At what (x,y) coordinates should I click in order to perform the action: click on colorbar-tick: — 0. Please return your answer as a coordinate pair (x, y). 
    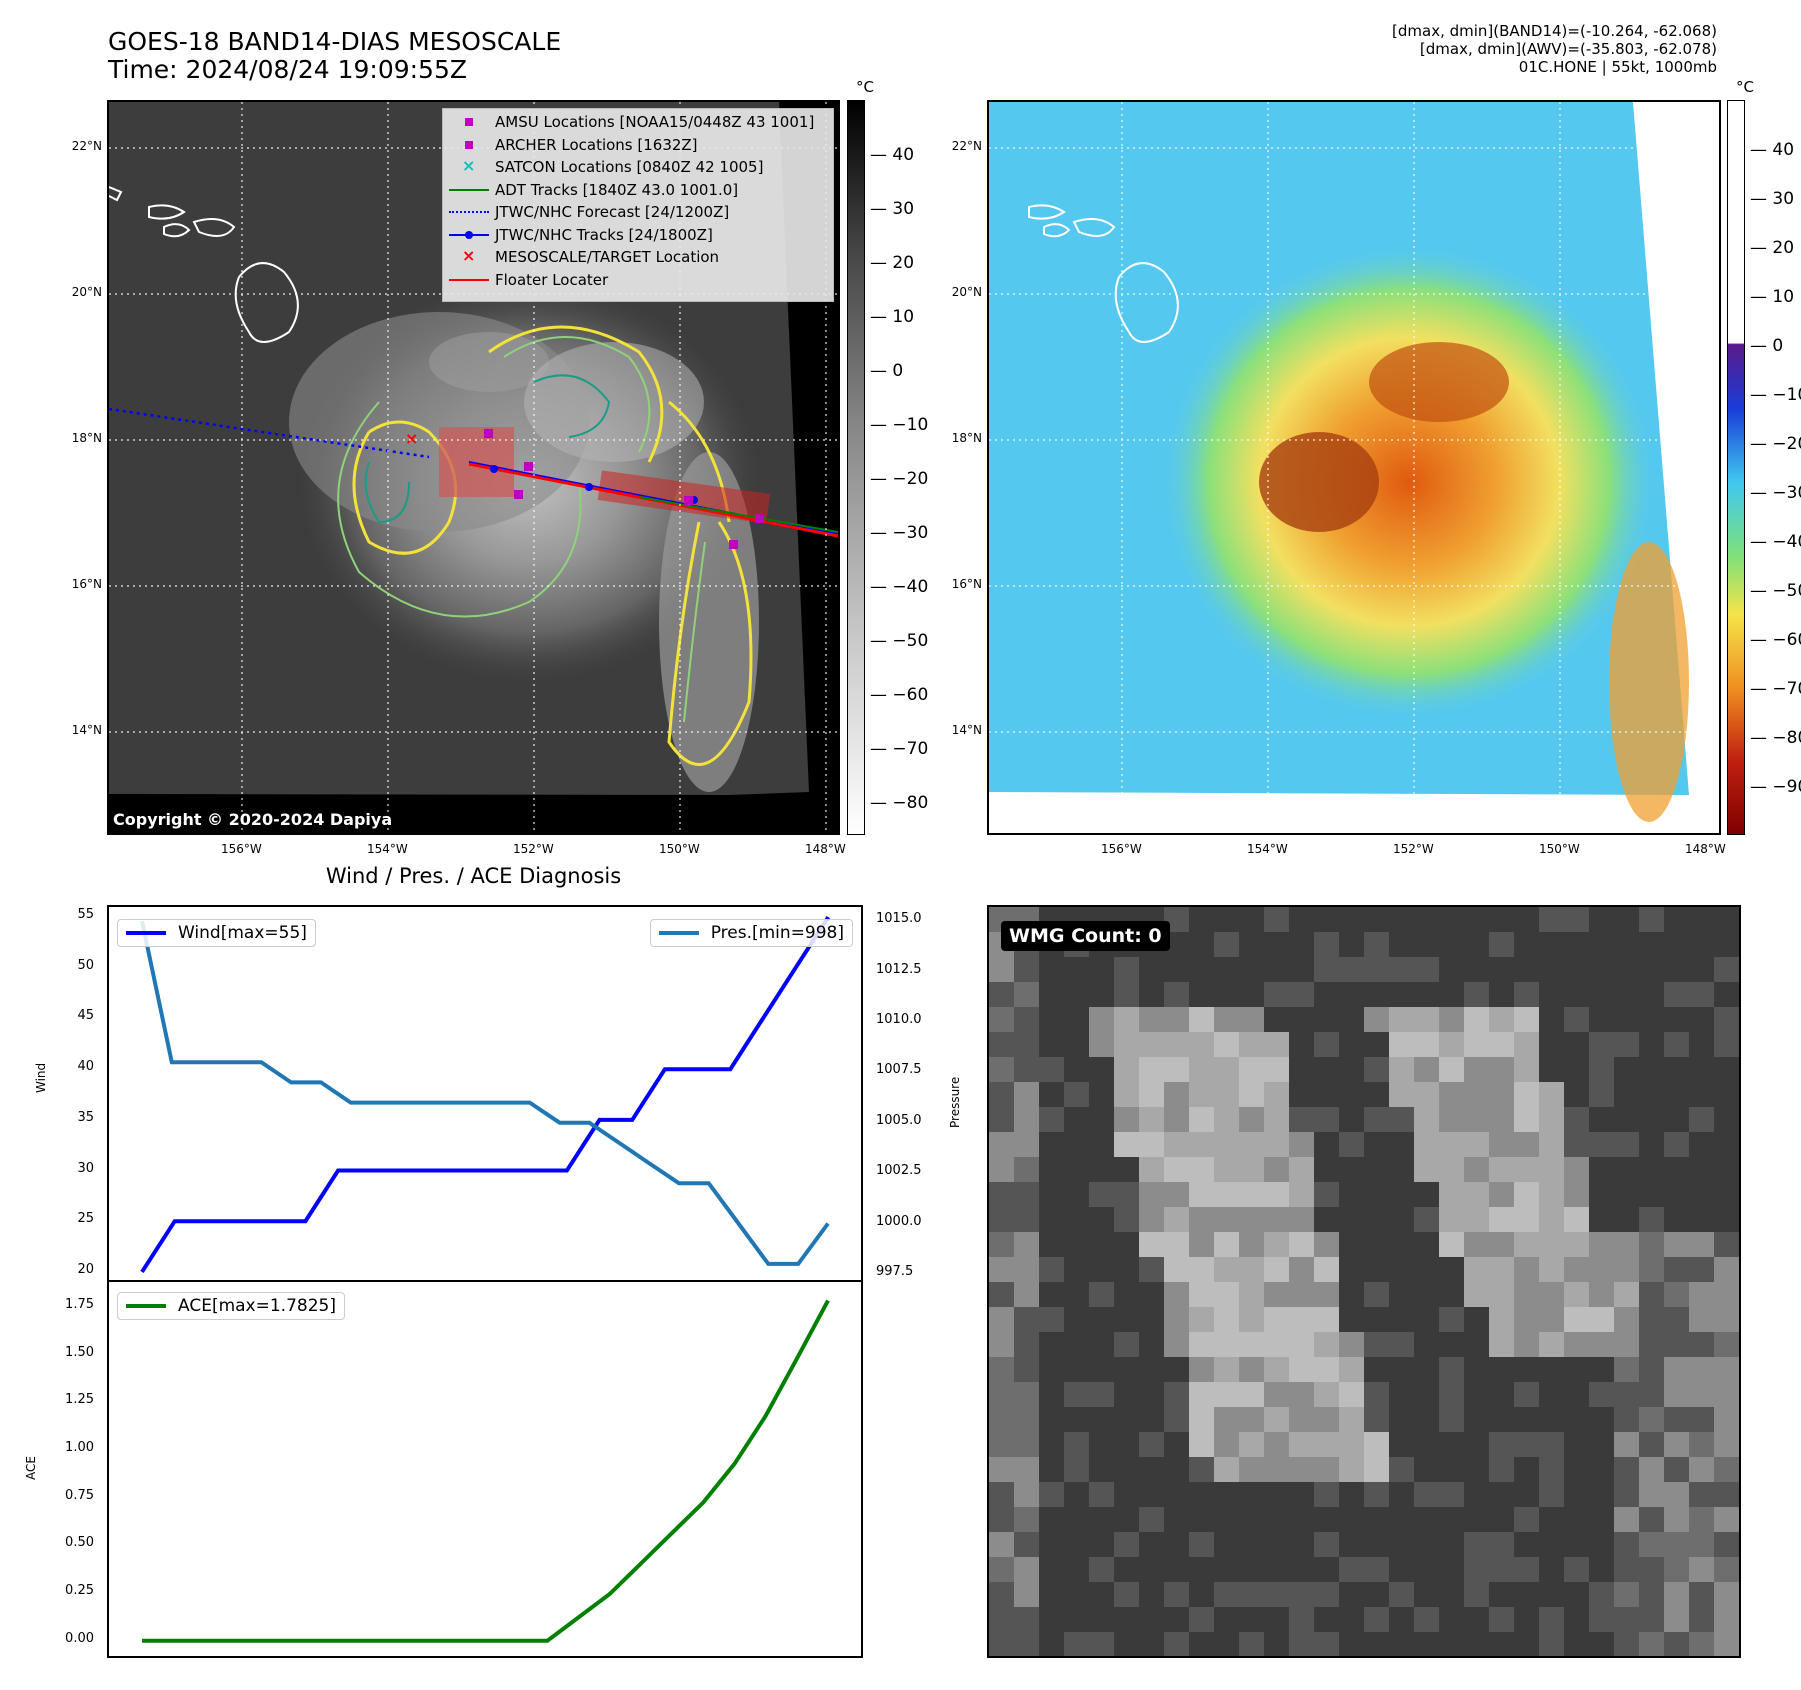
    Looking at the image, I should click on (887, 371).